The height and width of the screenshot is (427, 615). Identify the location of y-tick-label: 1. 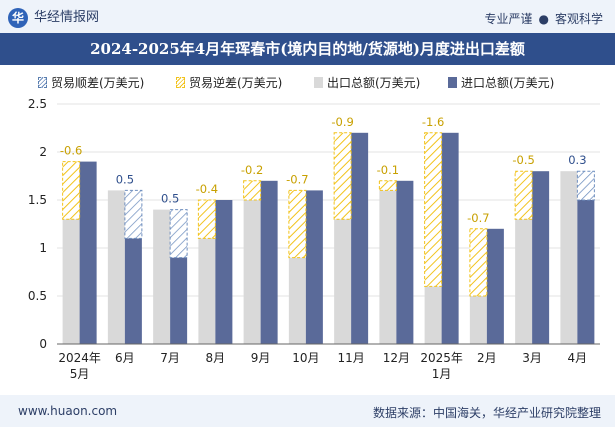
(43, 248).